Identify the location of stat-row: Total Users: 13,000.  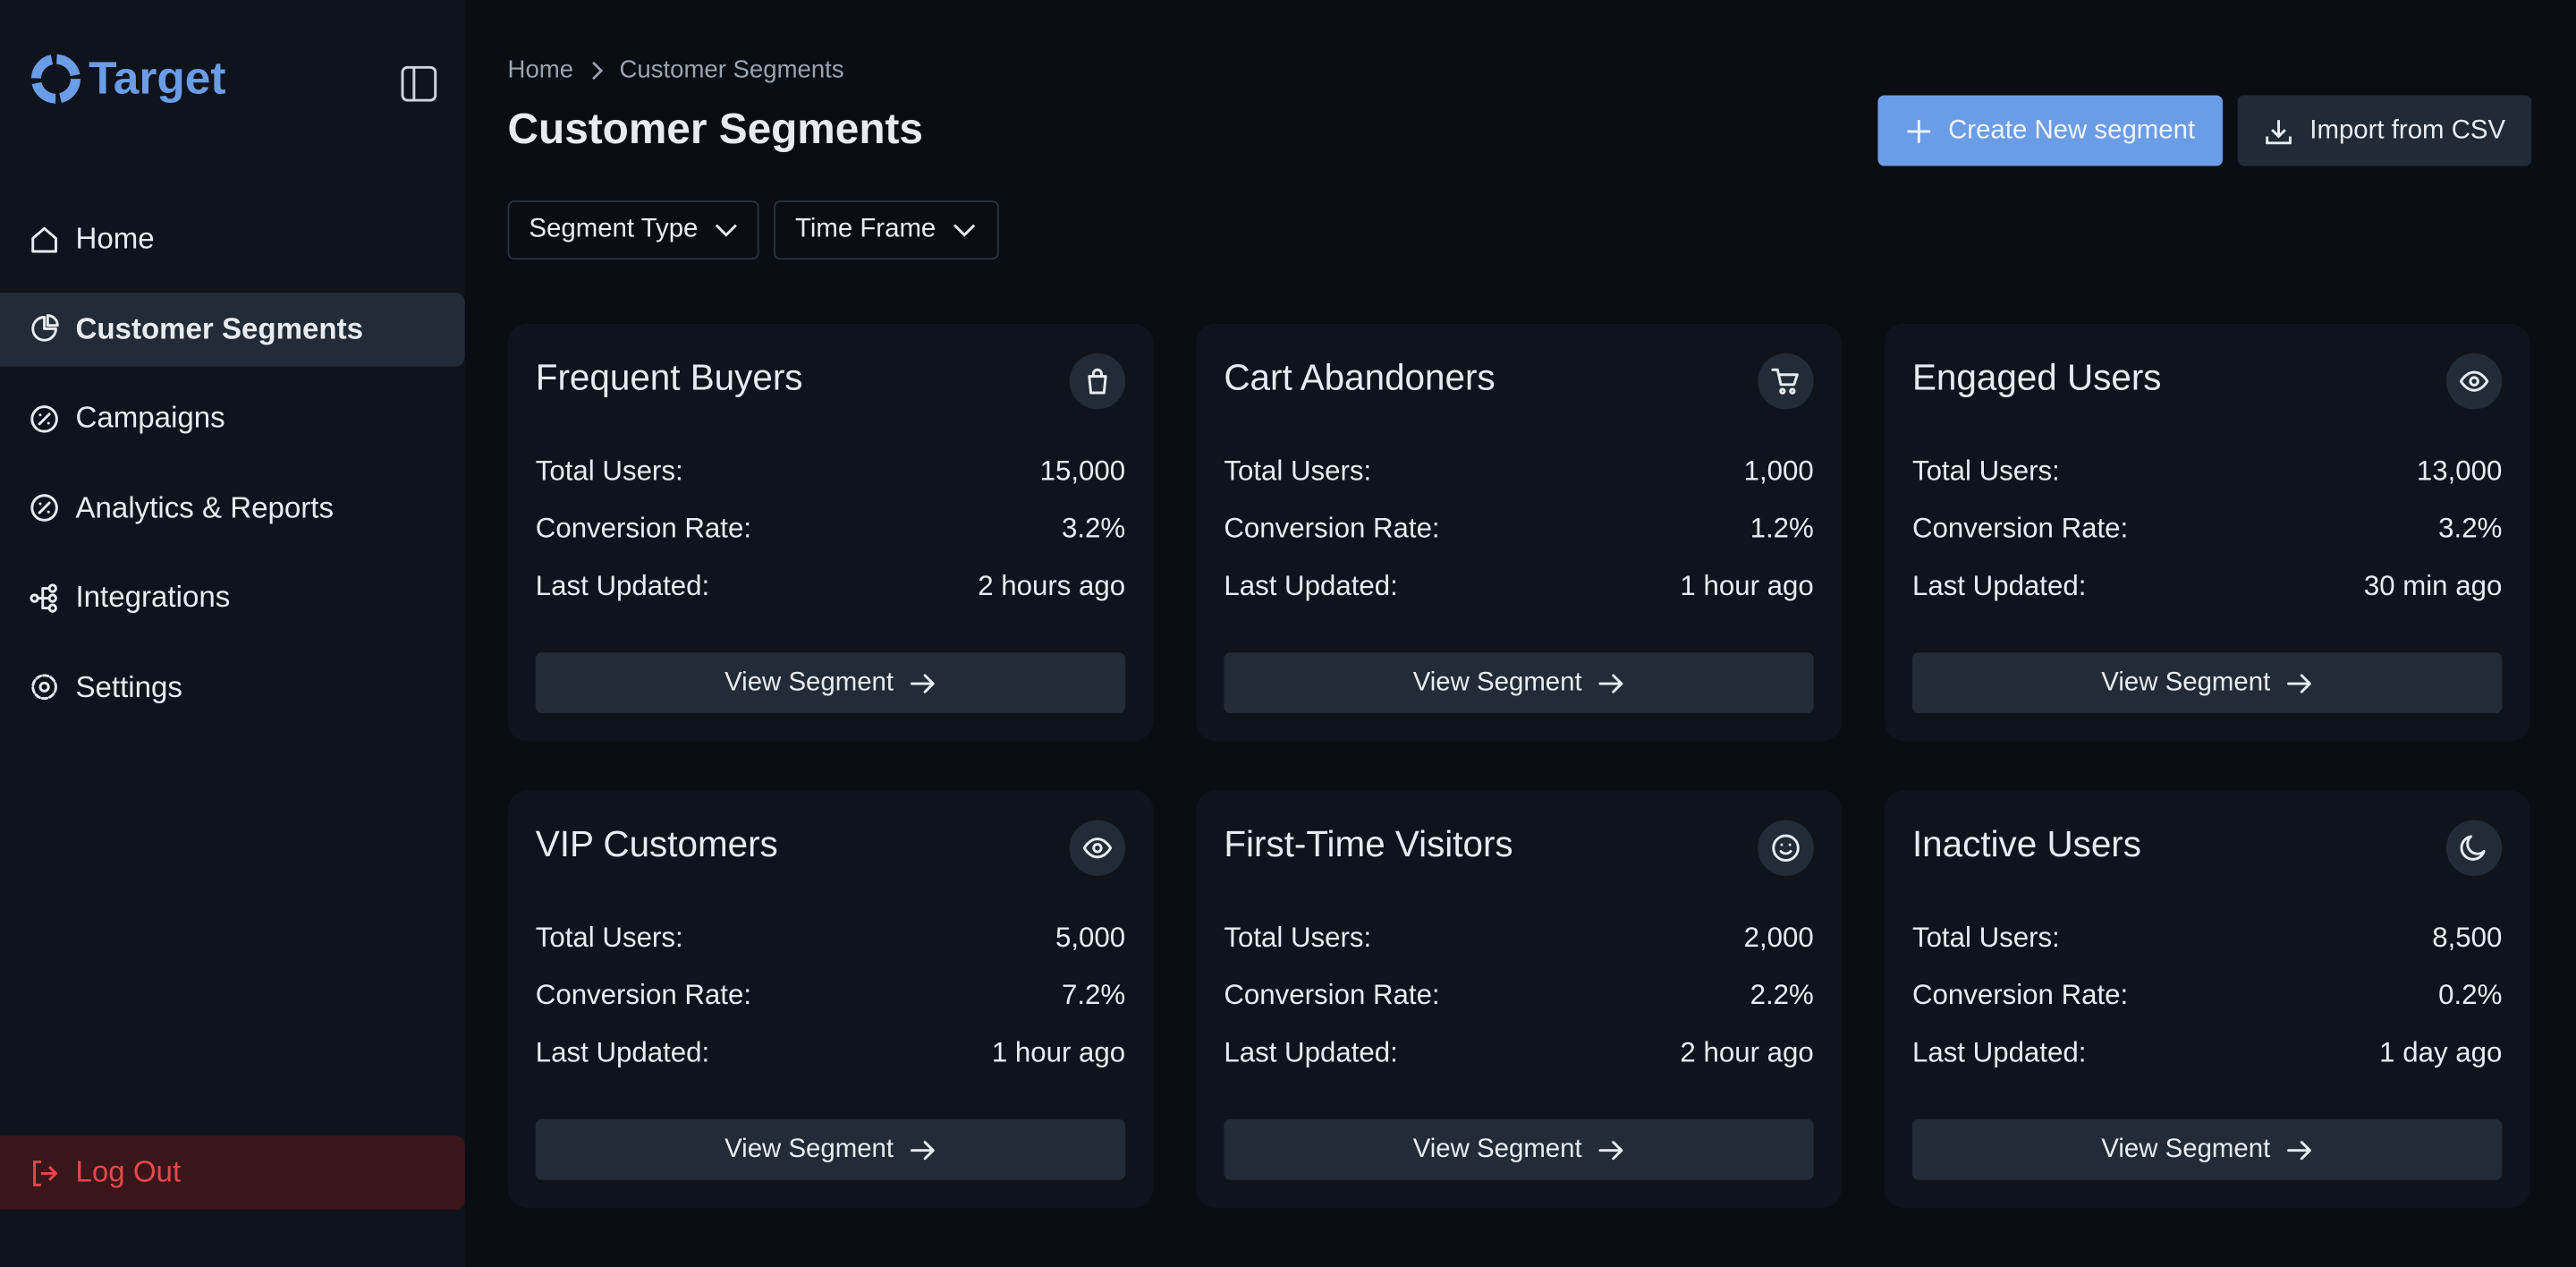
(2207, 472).